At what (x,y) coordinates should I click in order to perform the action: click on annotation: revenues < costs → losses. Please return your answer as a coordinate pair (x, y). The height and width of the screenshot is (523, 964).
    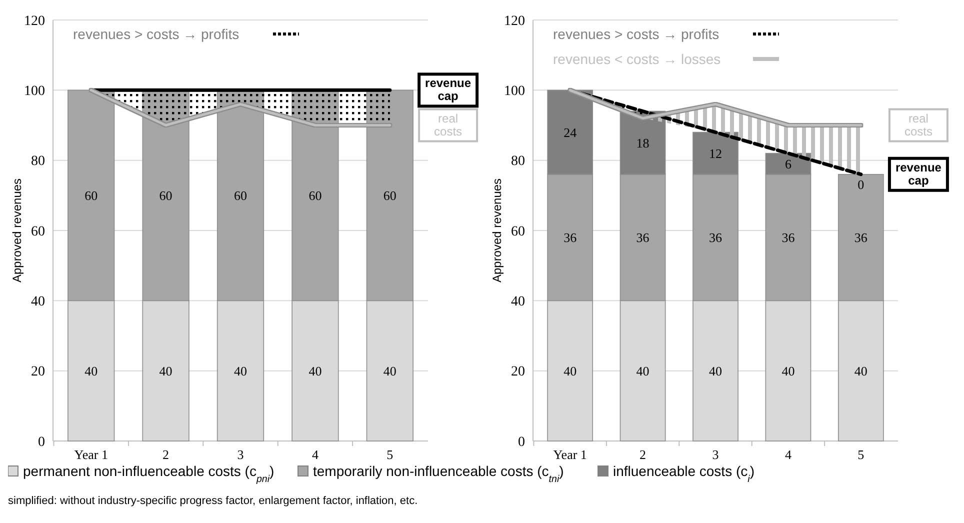
    Looking at the image, I should click on (637, 58).